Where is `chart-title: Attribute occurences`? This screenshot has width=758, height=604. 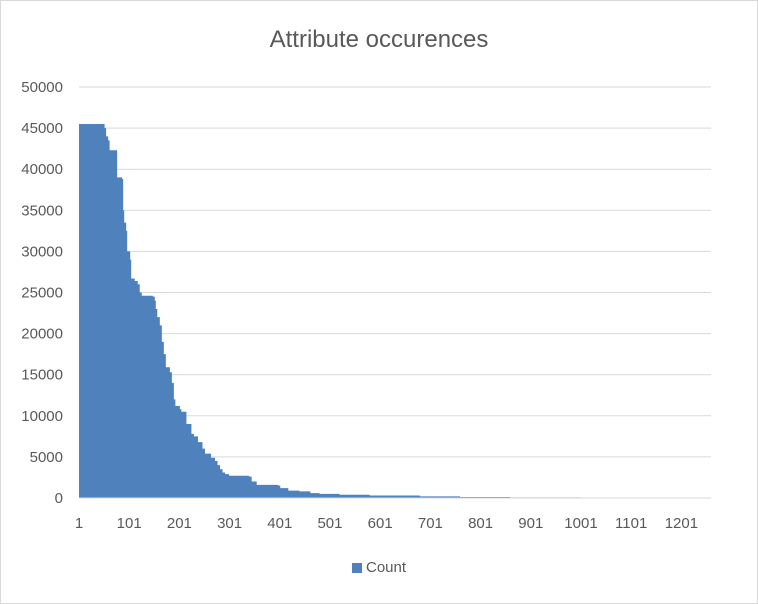
chart-title: Attribute occurences is located at coordinates (379, 39).